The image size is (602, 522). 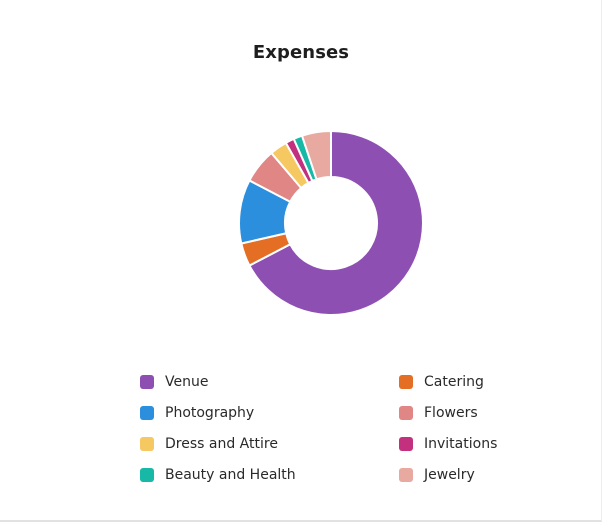 What do you see at coordinates (221, 444) in the screenshot?
I see `legend-label-dress-and-attire: Dress and Attire` at bounding box center [221, 444].